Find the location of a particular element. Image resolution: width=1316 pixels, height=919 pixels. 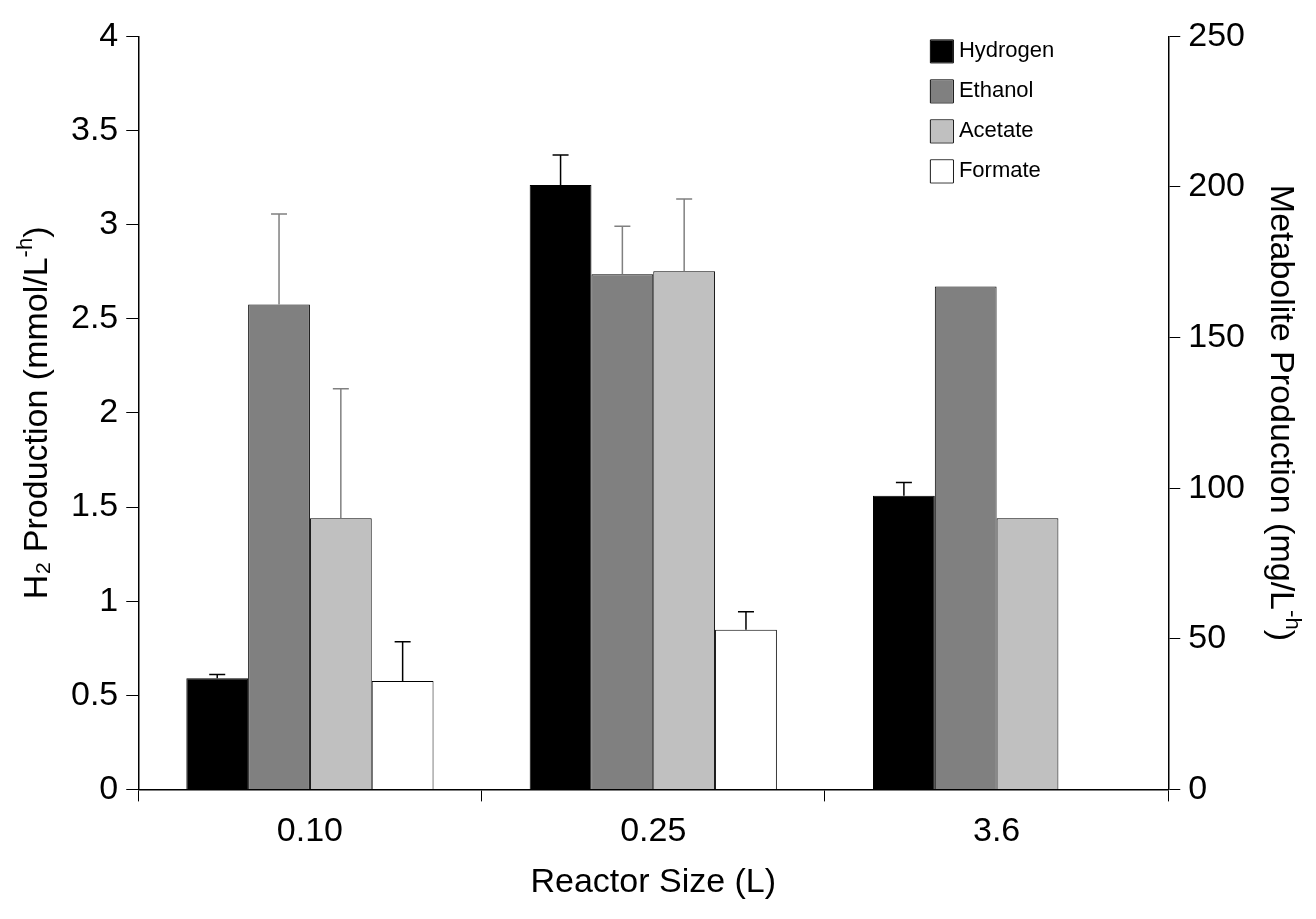

legend-label: Acetate is located at coordinates (996, 130).